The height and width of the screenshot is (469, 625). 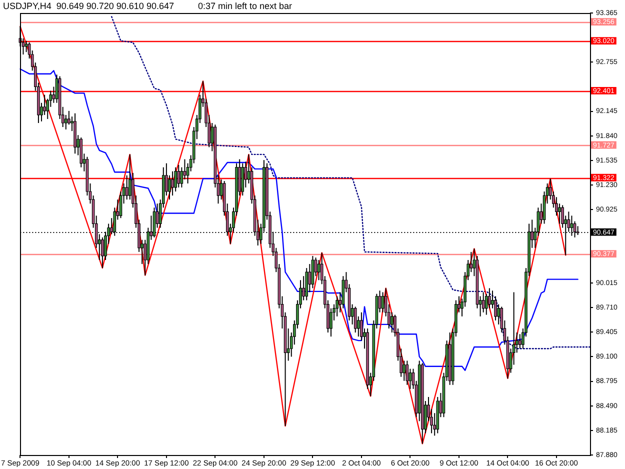 What do you see at coordinates (75, 133) in the screenshot?
I see `candlestick` at bounding box center [75, 133].